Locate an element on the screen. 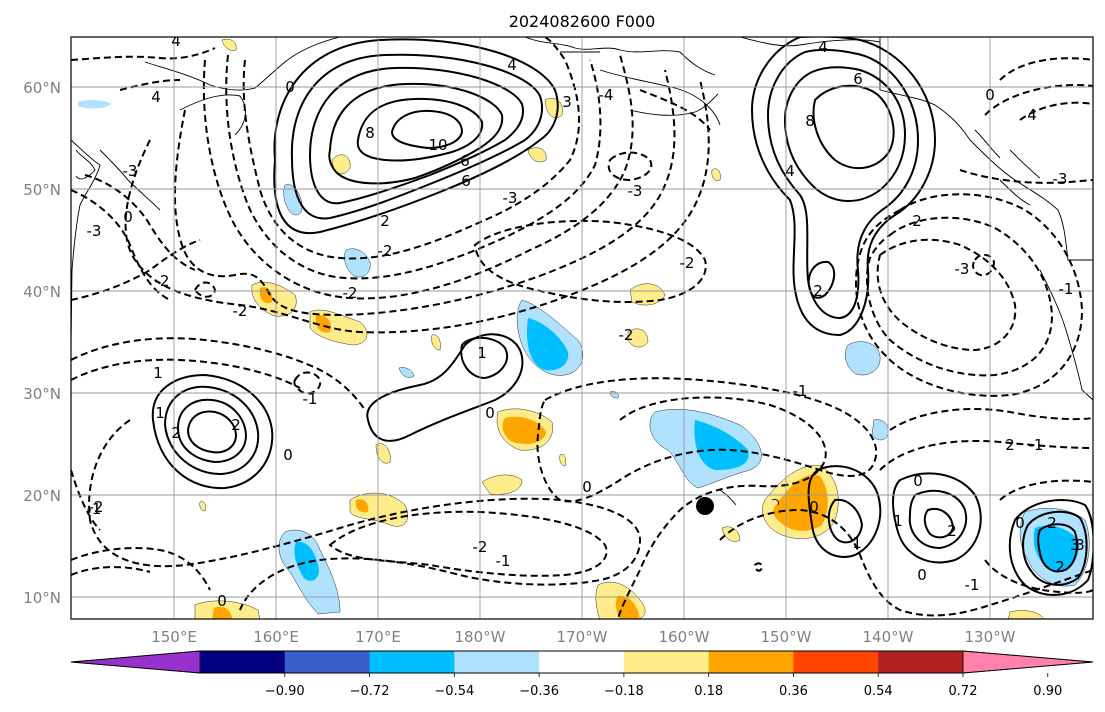 The width and height of the screenshot is (1105, 712). lat-label: 20°N is located at coordinates (42, 496).